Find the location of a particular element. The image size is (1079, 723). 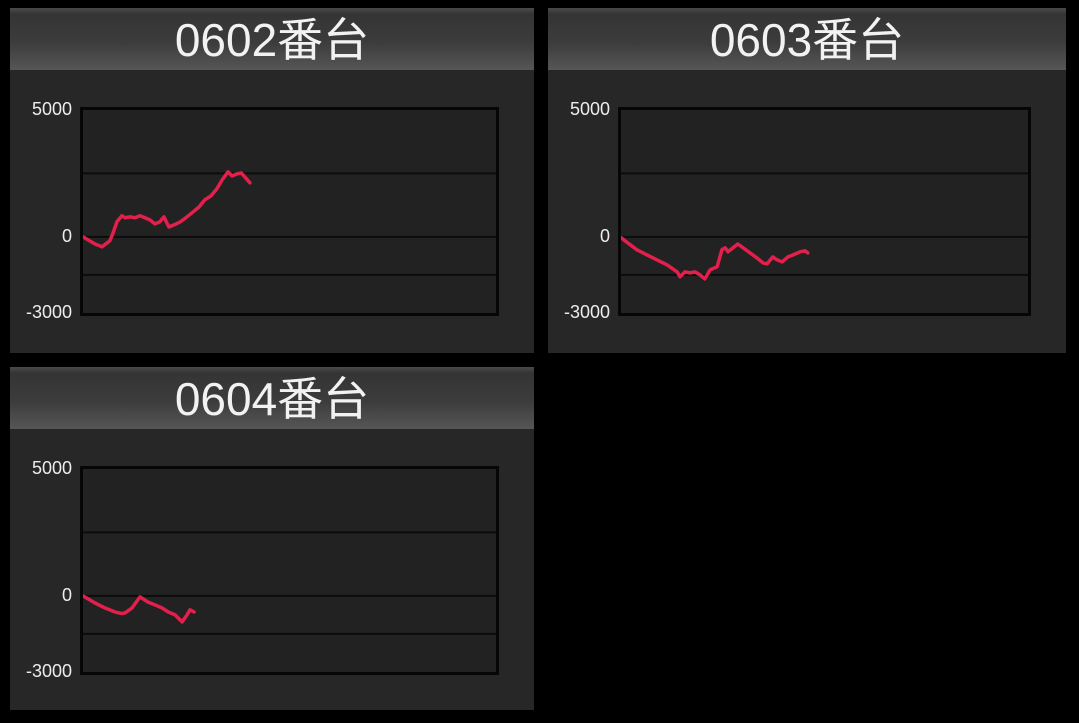

panel-title: 0602番台 is located at coordinates (272, 40).